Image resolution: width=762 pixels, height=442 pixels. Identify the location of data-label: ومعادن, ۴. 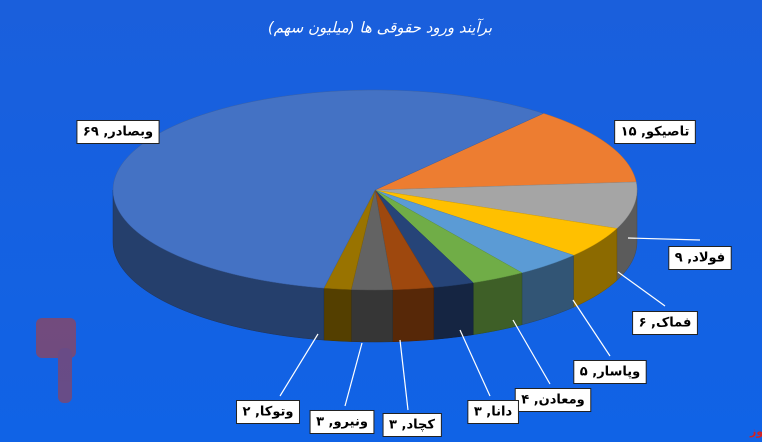
(553, 400).